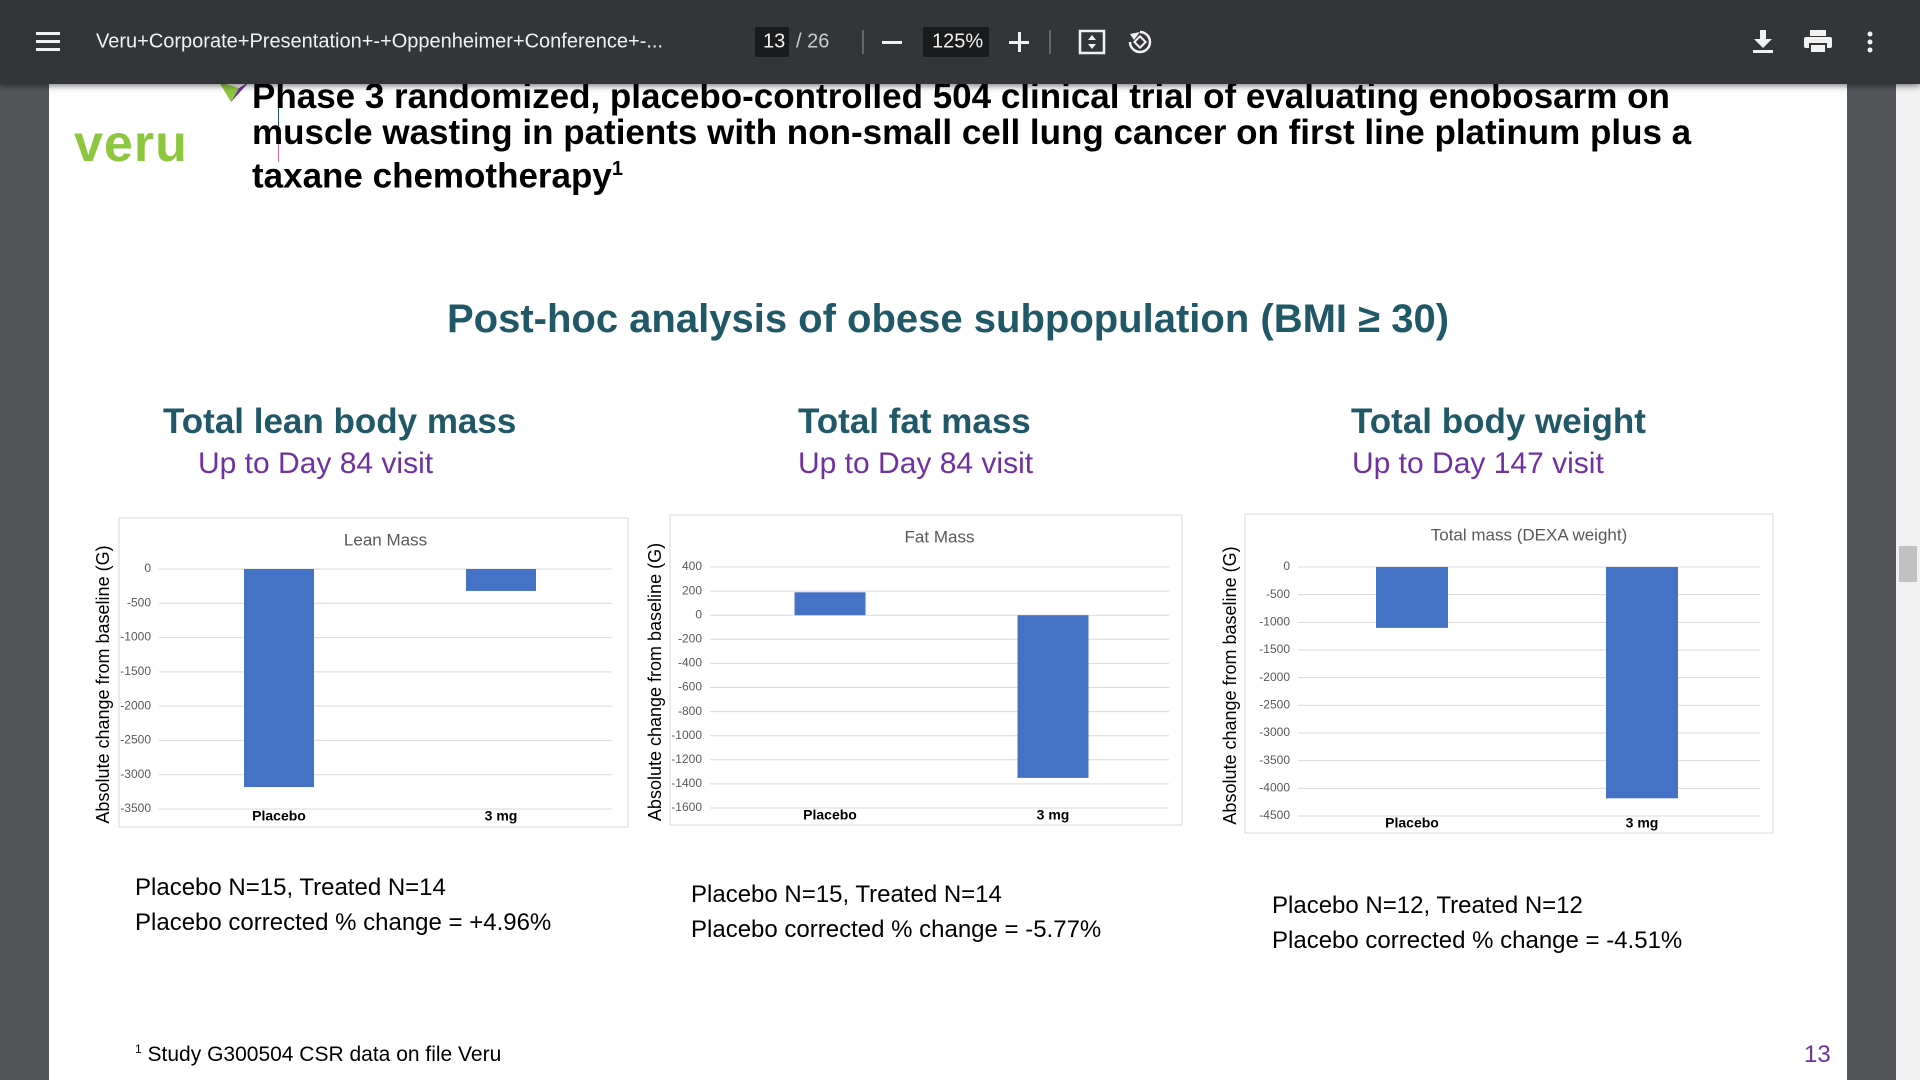  I want to click on page-input, so click(772, 42).